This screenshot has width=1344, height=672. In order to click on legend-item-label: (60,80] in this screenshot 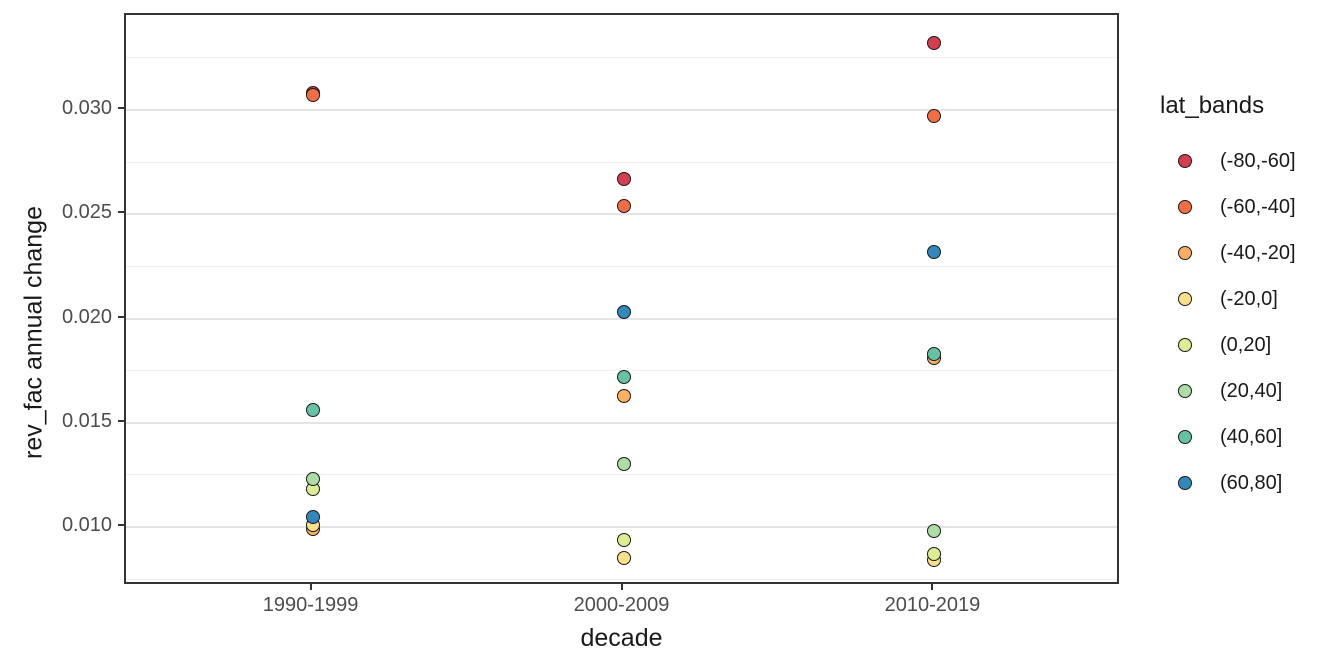, I will do `click(1251, 482)`.